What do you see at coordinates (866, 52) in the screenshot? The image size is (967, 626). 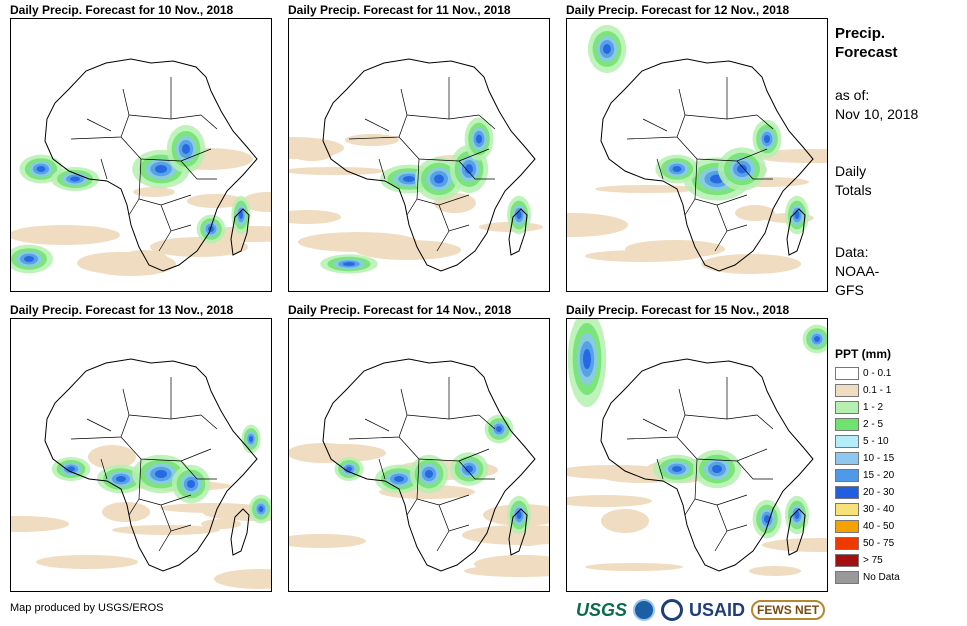 I see `title-line: Forecast` at bounding box center [866, 52].